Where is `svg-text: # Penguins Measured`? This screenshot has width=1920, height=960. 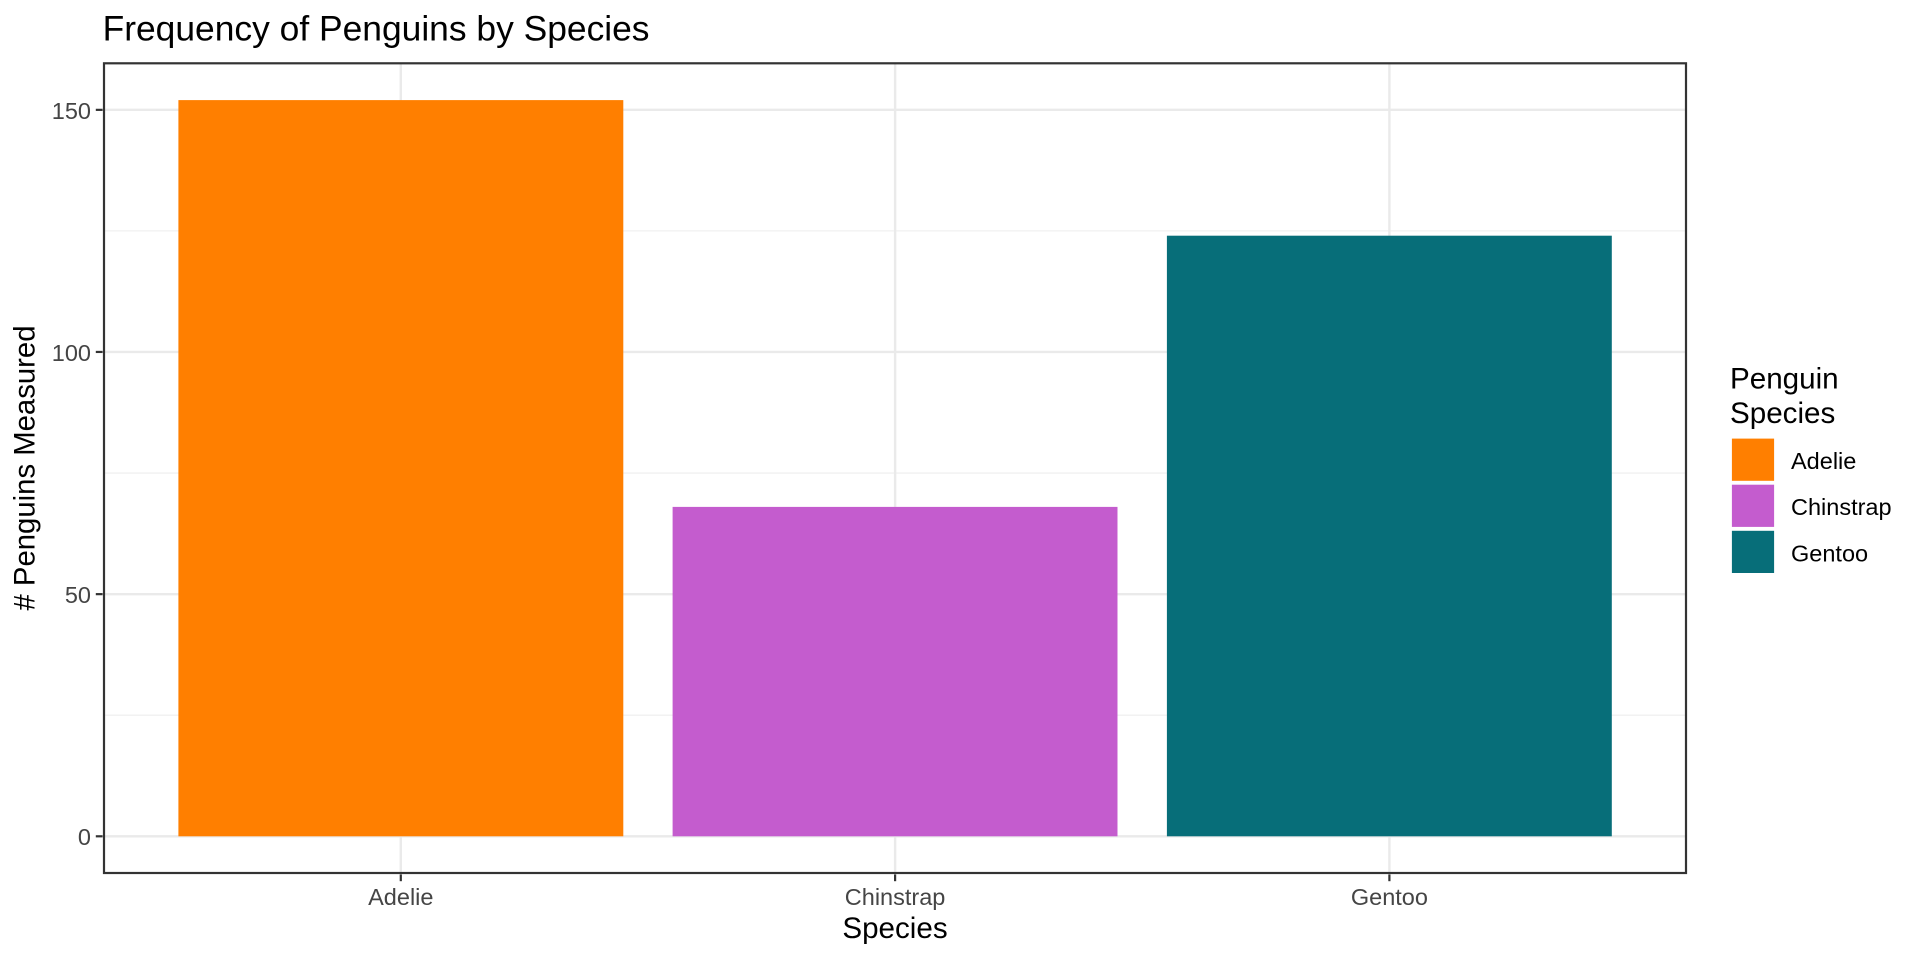 svg-text: # Penguins Measured is located at coordinates (24, 467).